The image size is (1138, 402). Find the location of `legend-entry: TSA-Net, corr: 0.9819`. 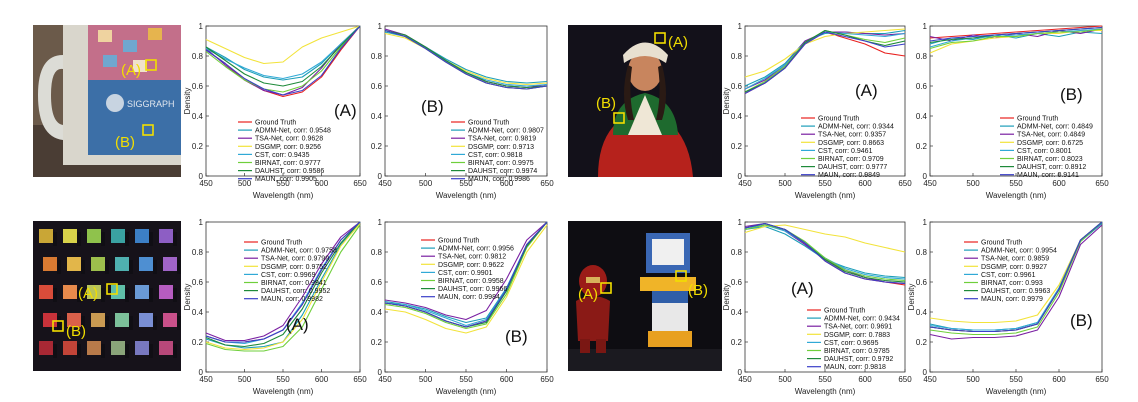

legend-entry: TSA-Net, corr: 0.9819 is located at coordinates (502, 139).